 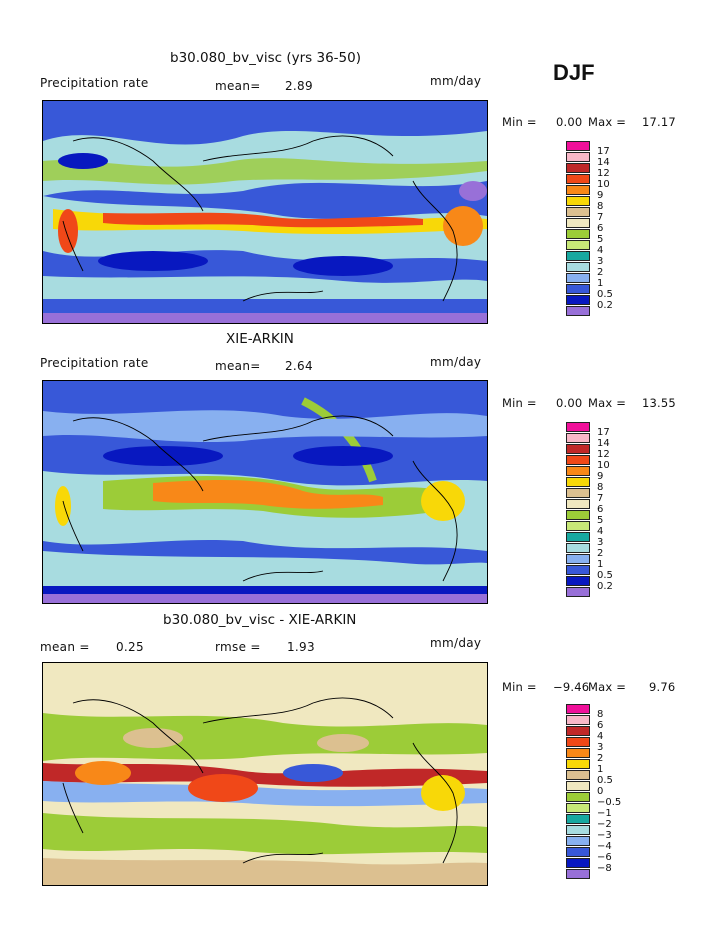 I want to click on panel-3-colorbar-label: 4, so click(x=600, y=736).